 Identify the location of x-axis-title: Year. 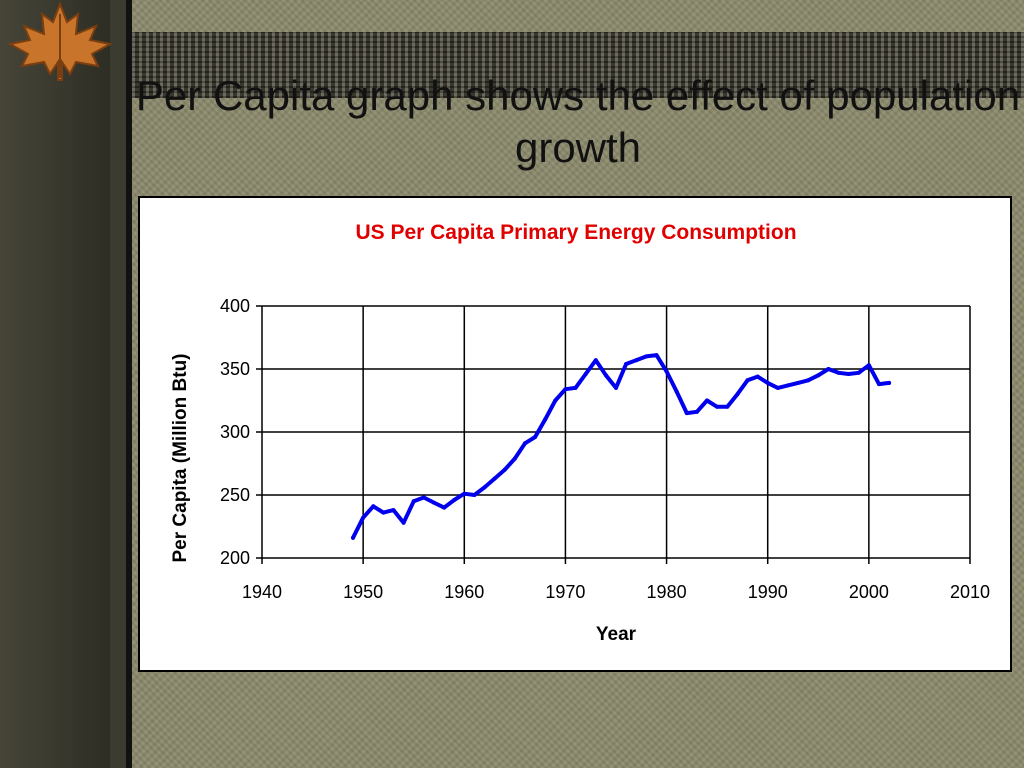
(616, 634).